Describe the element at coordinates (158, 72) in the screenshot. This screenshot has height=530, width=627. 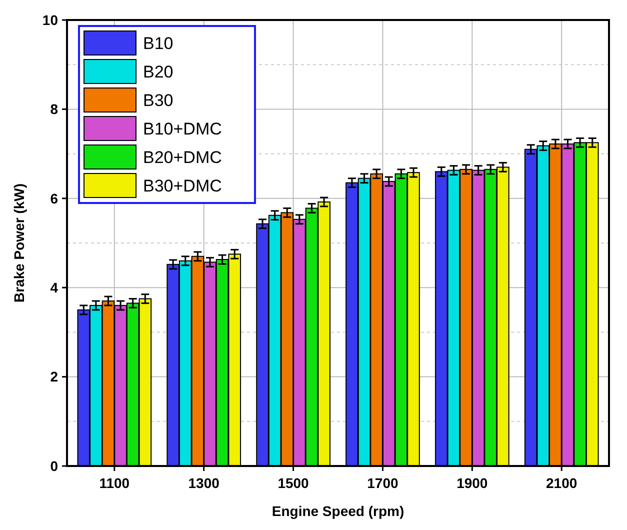
I see `legend-label: B20` at that location.